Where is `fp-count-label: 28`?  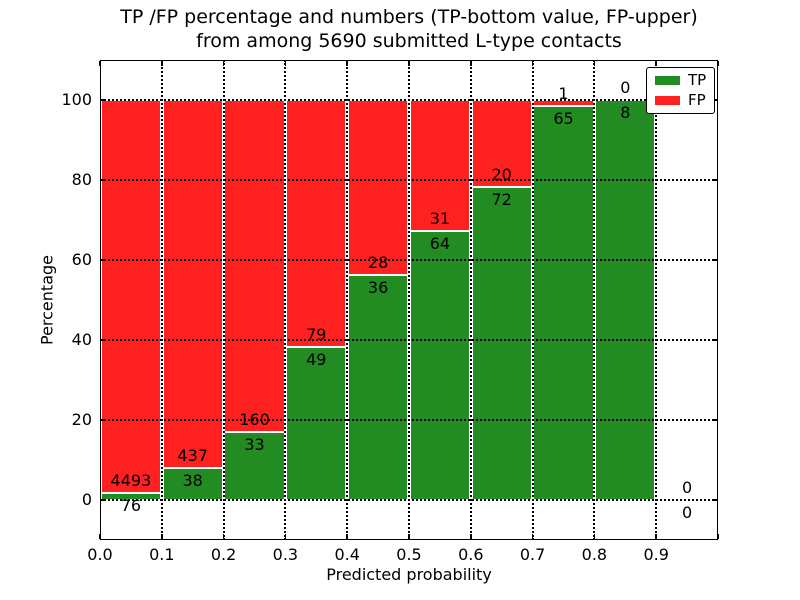
fp-count-label: 28 is located at coordinates (378, 262).